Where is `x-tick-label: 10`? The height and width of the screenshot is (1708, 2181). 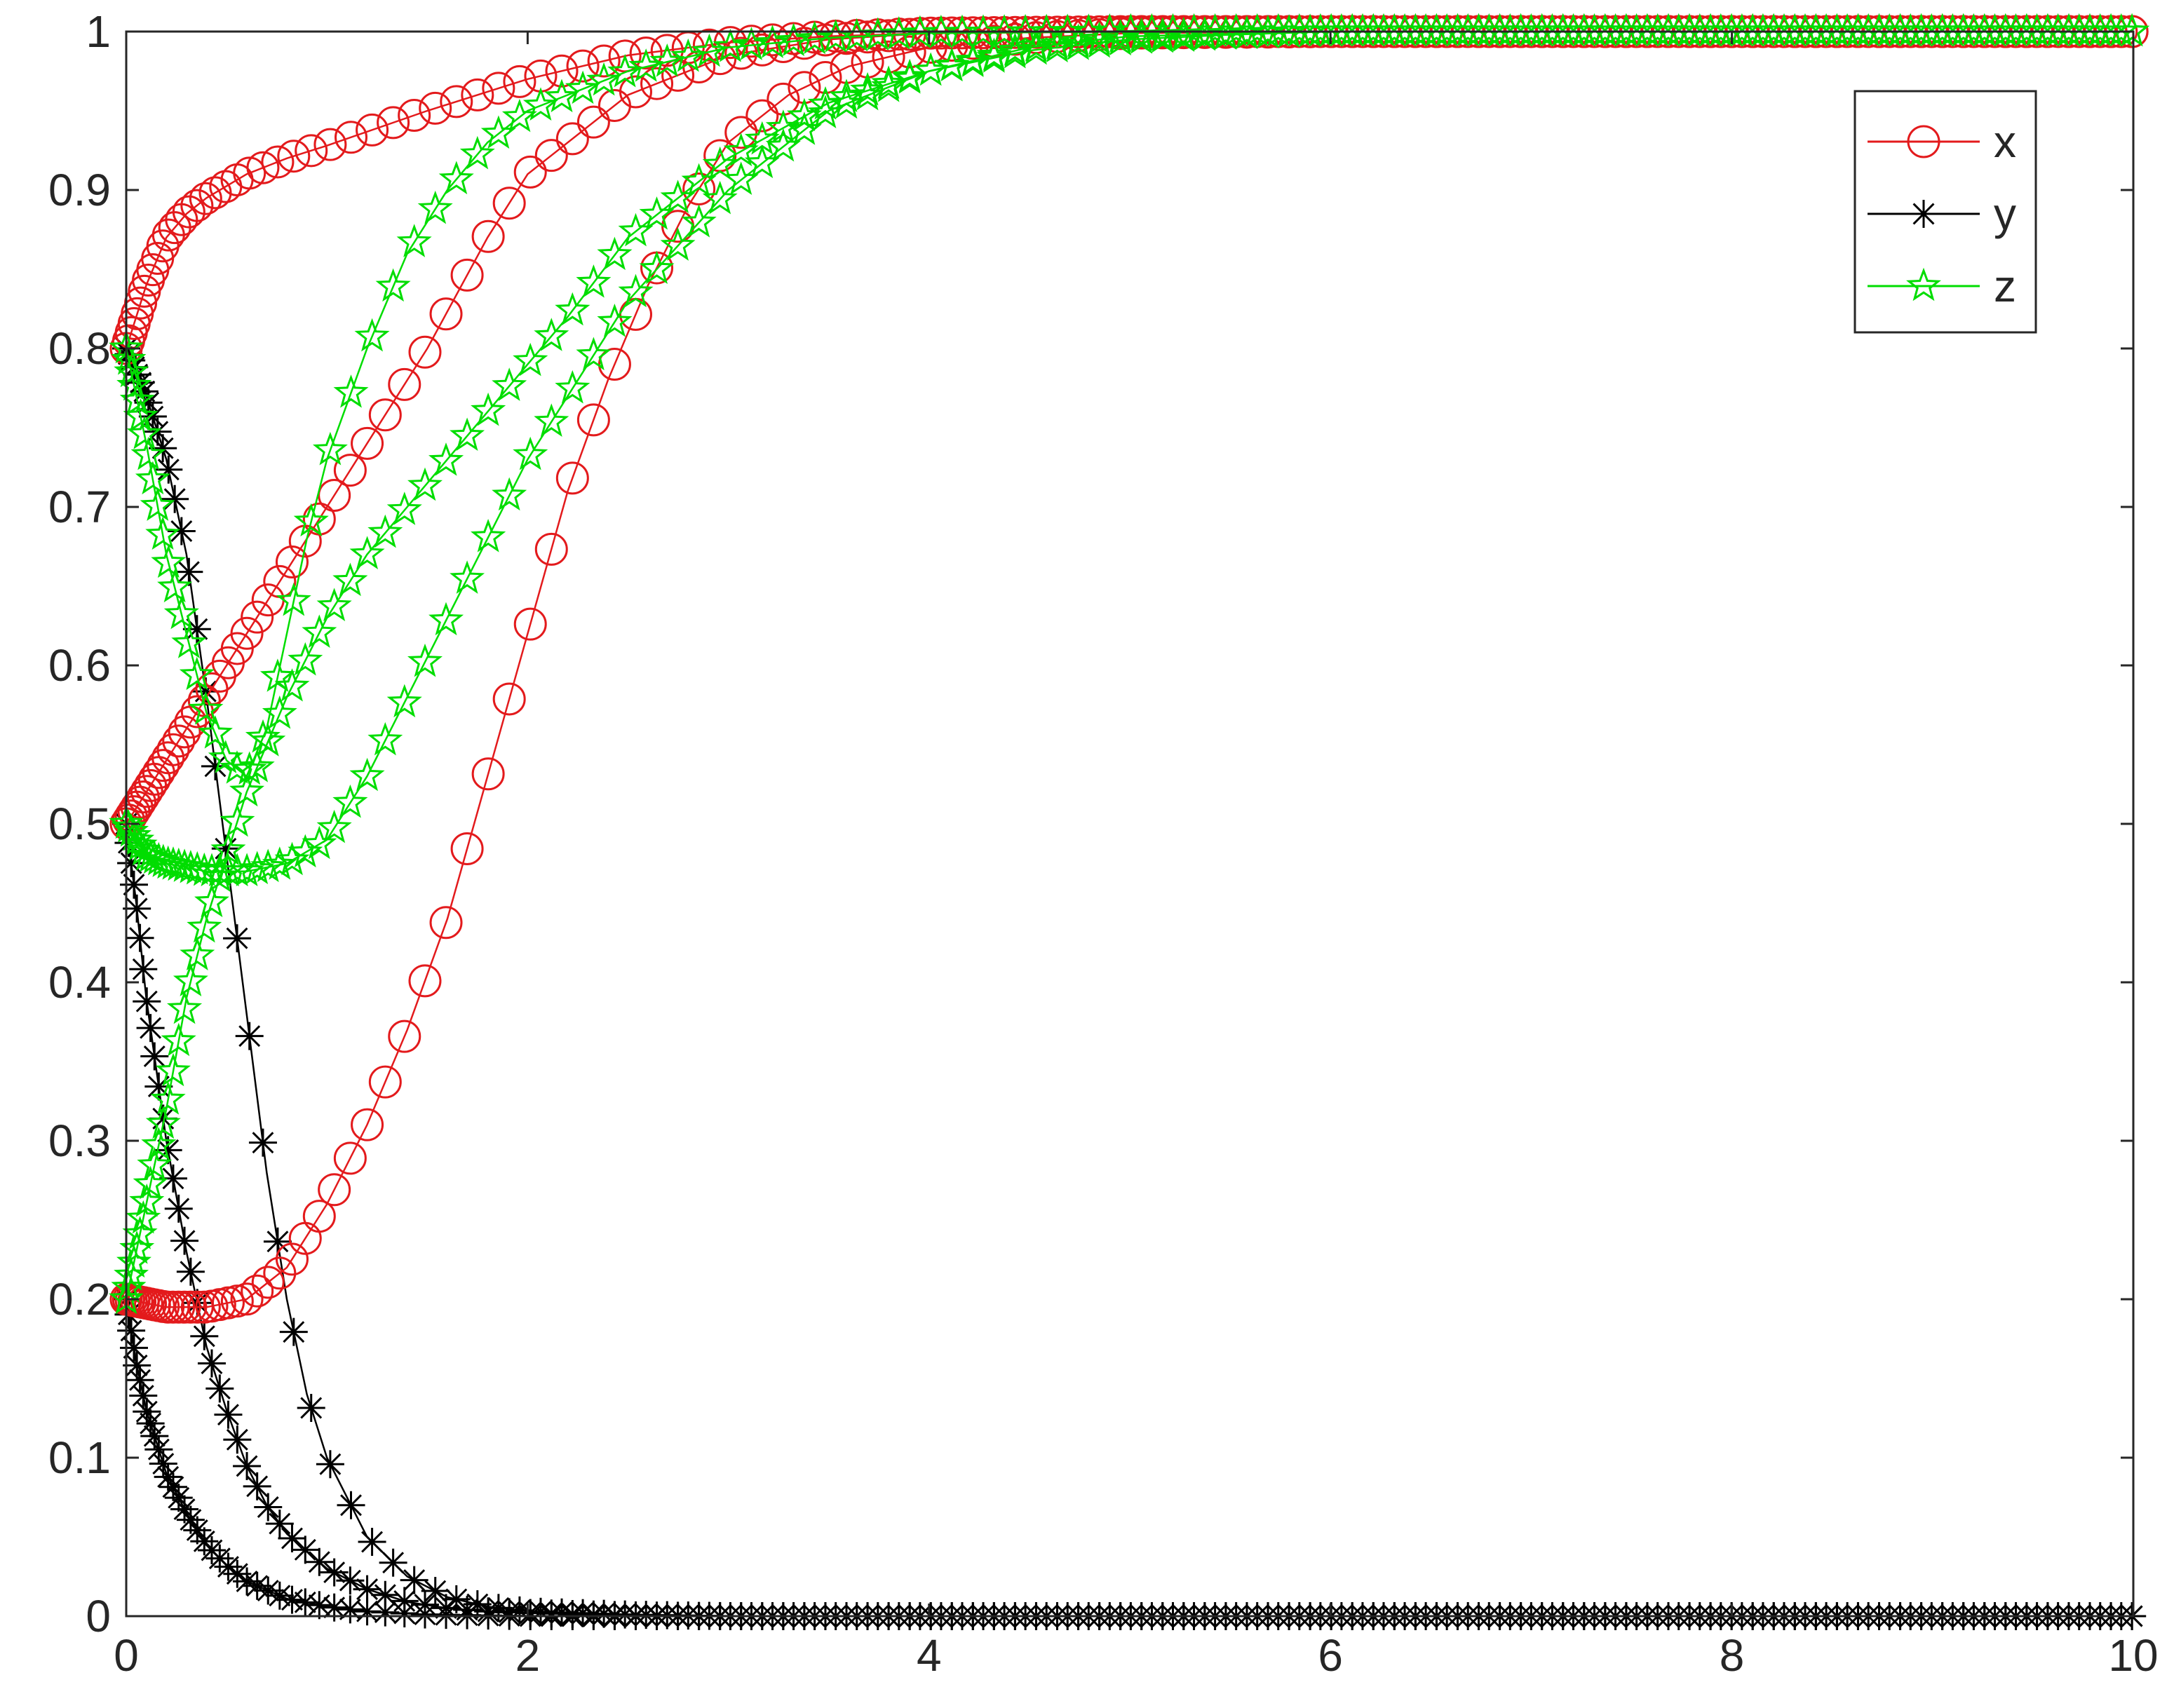 x-tick-label: 10 is located at coordinates (2133, 1655).